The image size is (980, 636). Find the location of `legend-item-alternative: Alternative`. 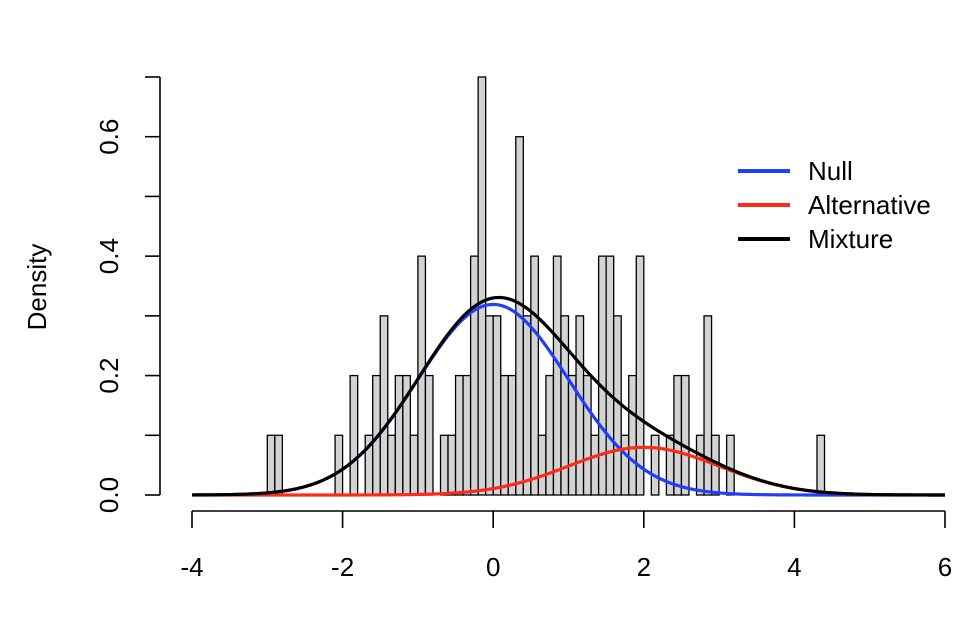

legend-item-alternative: Alternative is located at coordinates (834, 205).